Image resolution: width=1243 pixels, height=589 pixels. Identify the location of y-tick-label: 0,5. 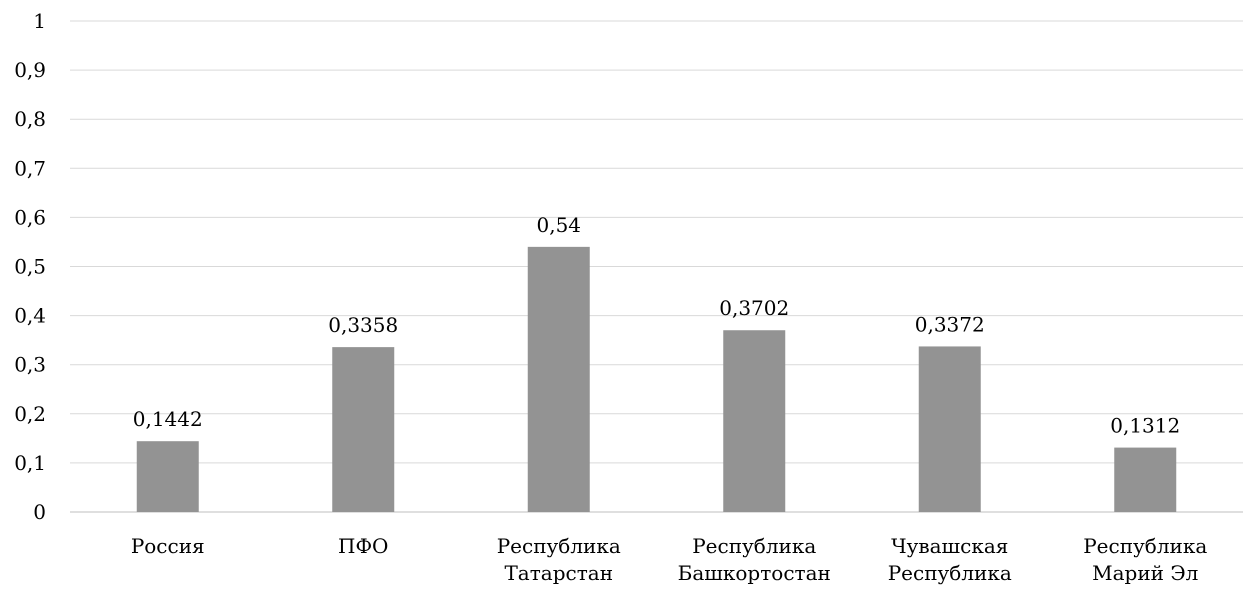
(30, 267).